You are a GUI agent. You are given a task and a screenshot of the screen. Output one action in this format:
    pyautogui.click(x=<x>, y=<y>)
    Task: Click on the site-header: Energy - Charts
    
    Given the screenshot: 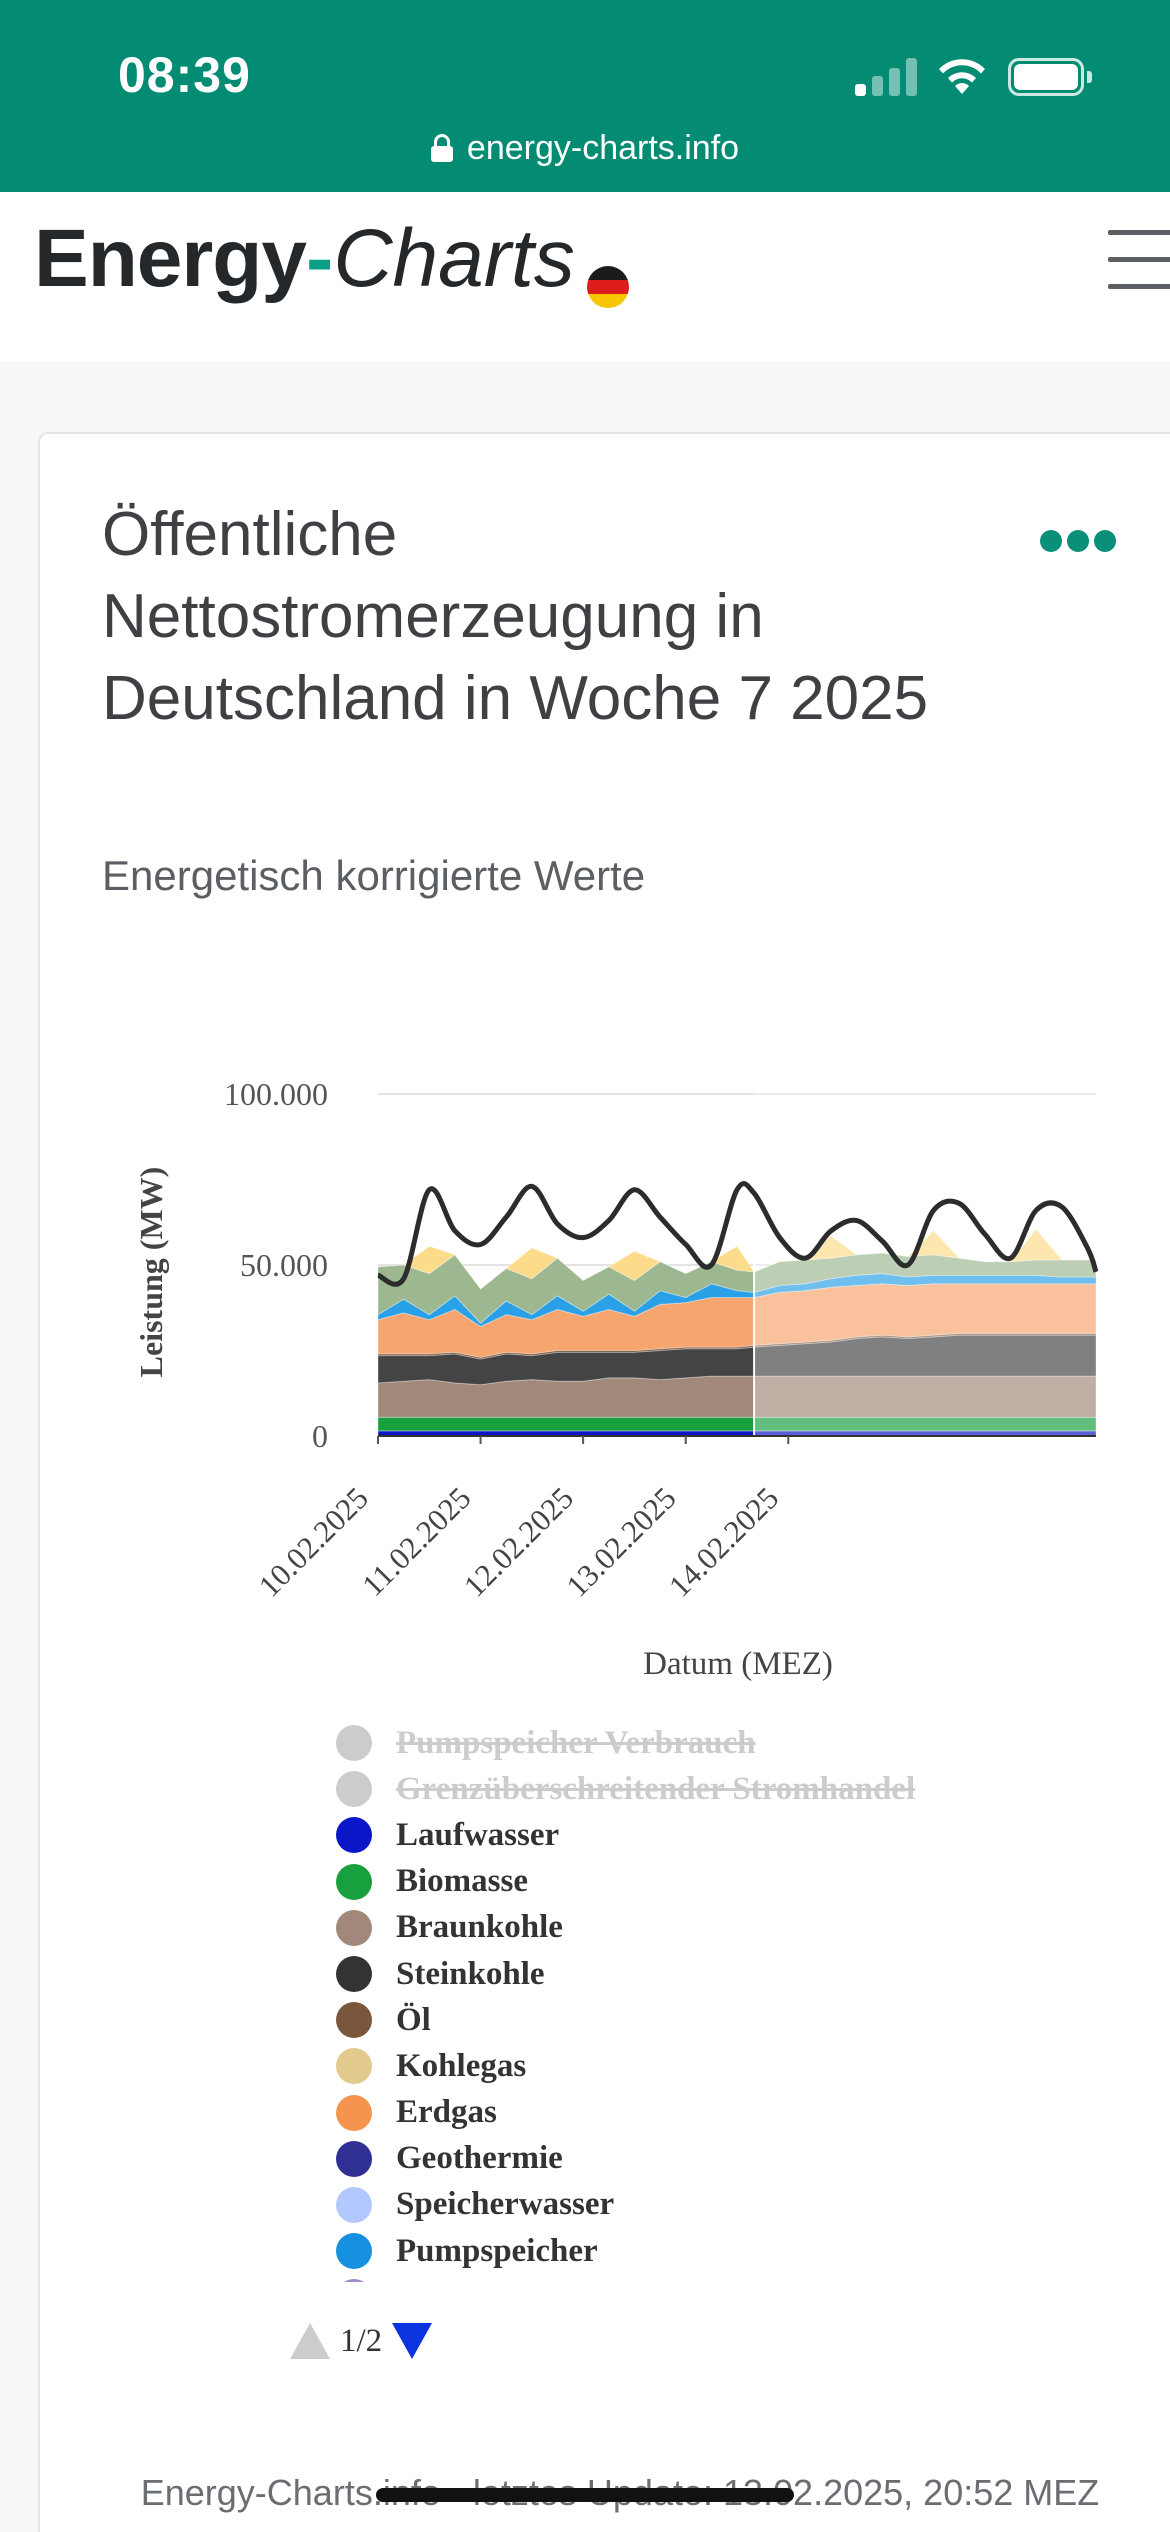 What is the action you would take?
    pyautogui.click(x=585, y=277)
    